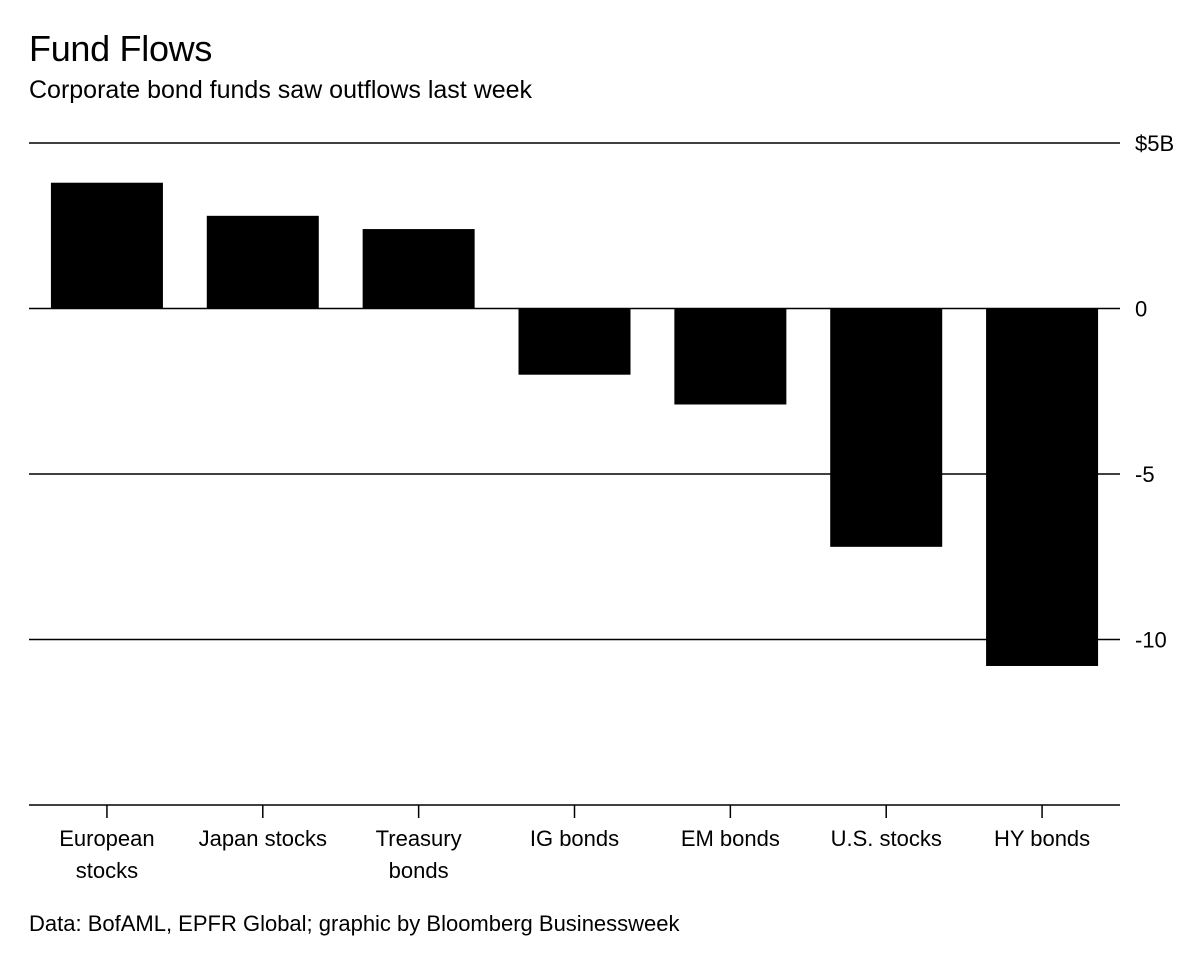  Describe the element at coordinates (1042, 838) in the screenshot. I see `x-tick-label: HY bonds` at that location.